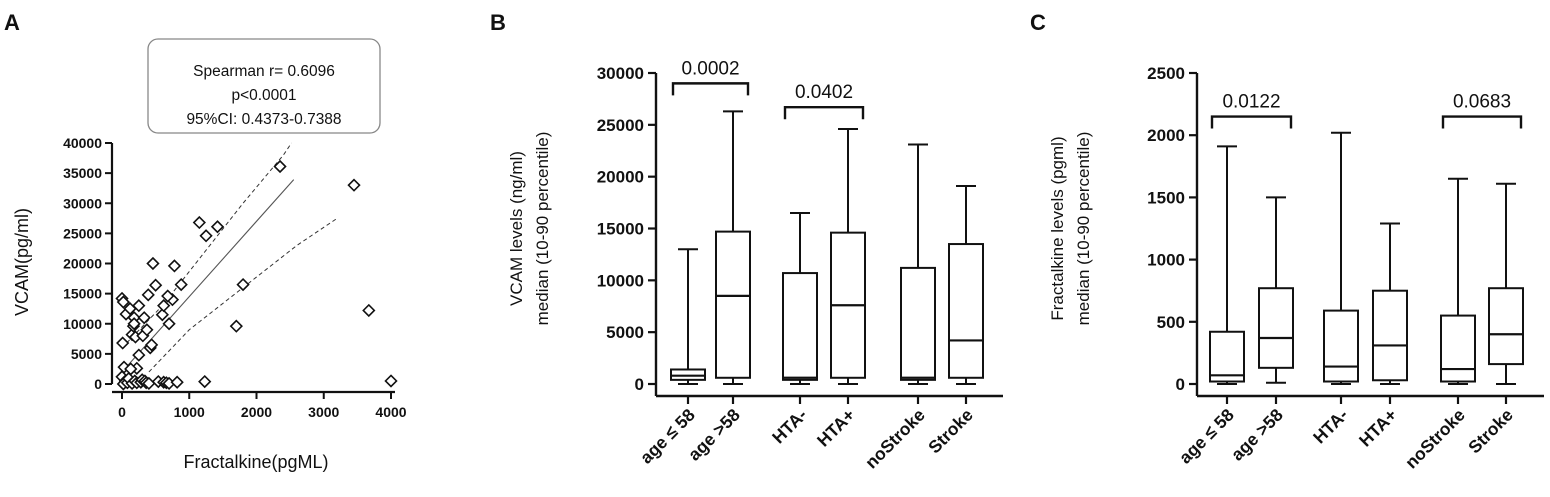  What do you see at coordinates (620, 229) in the screenshot?
I see `y-tick-label-b: 15000` at bounding box center [620, 229].